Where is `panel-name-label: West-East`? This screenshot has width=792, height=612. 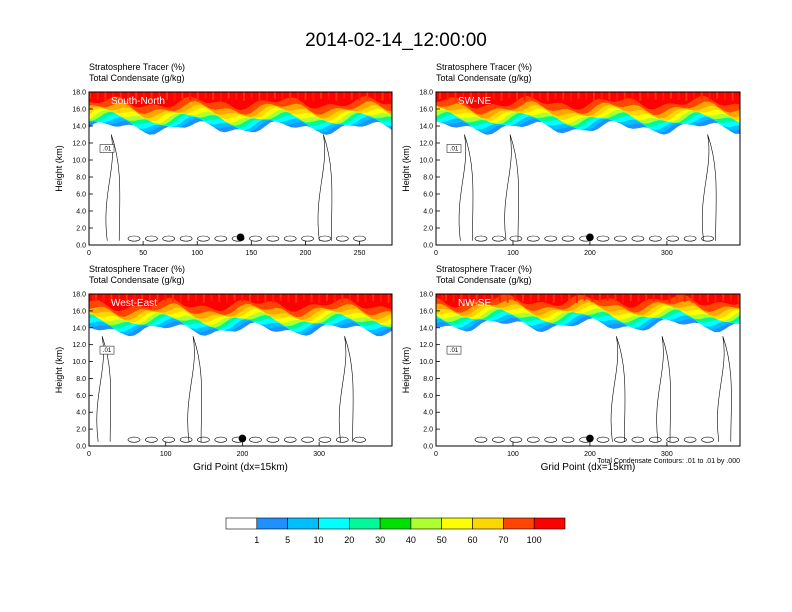
panel-name-label: West-East is located at coordinates (134, 303).